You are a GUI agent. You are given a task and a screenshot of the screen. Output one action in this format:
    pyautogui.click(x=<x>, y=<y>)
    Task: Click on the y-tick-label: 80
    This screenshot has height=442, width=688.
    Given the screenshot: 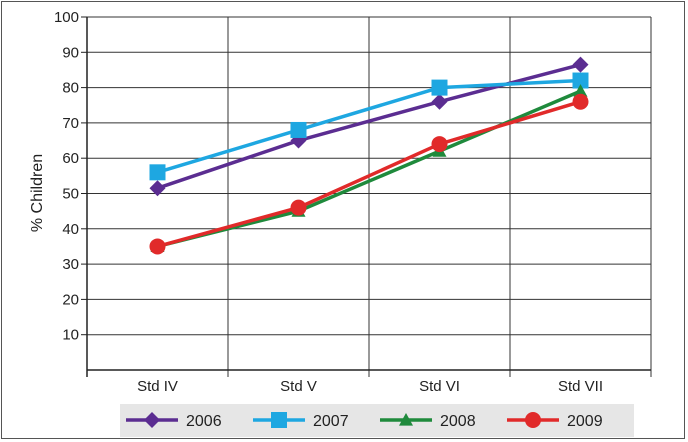 What is the action you would take?
    pyautogui.click(x=70, y=88)
    